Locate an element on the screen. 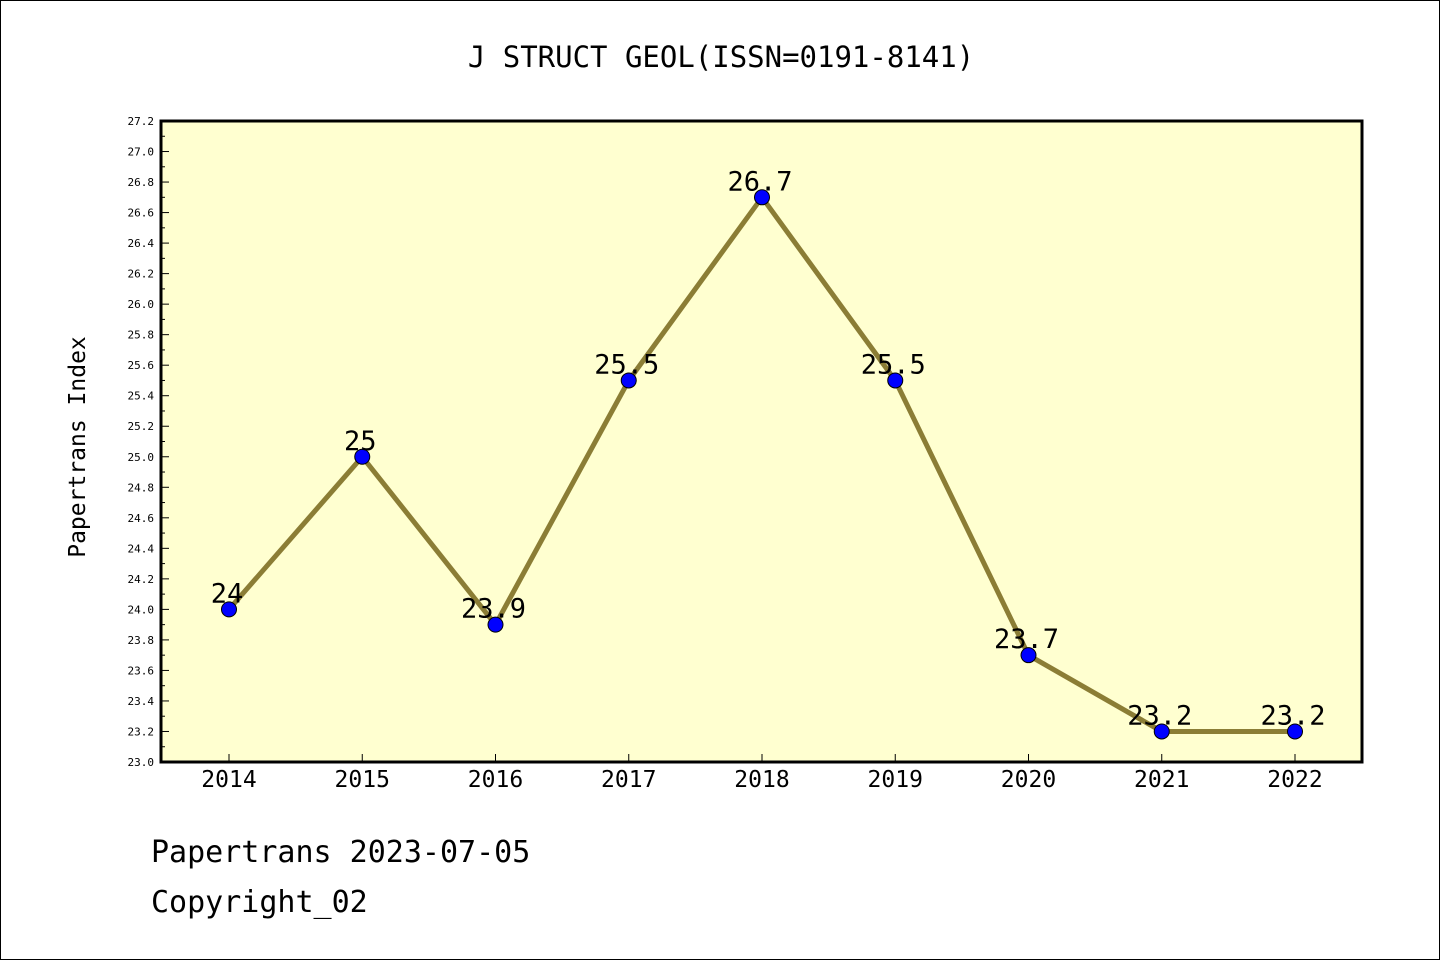 This screenshot has width=1440, height=961. y-tick-label: 23.2 is located at coordinates (141, 731).